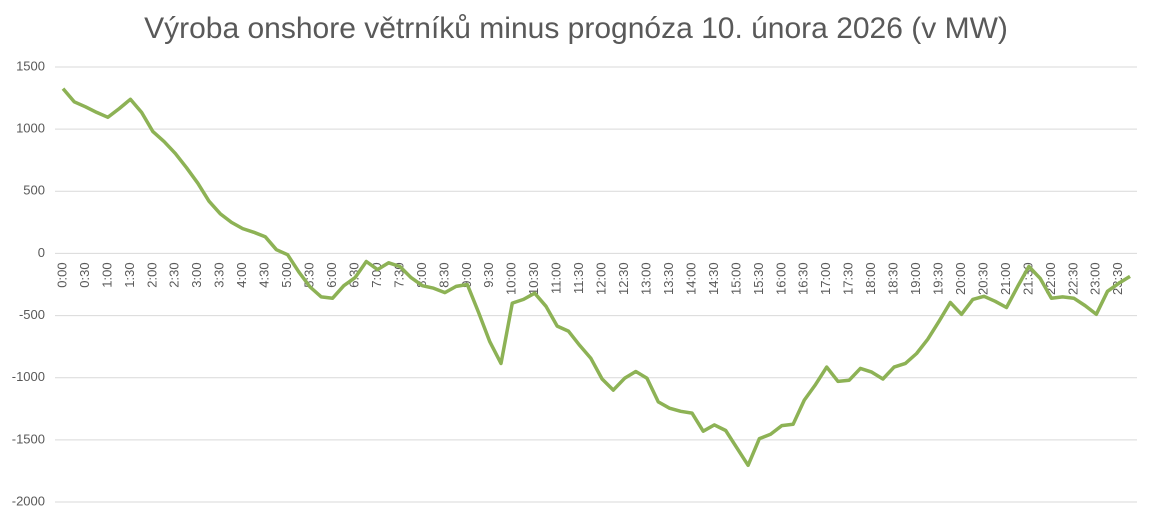 This screenshot has width=1152, height=519. I want to click on x-tick-label: 20:00, so click(960, 278).